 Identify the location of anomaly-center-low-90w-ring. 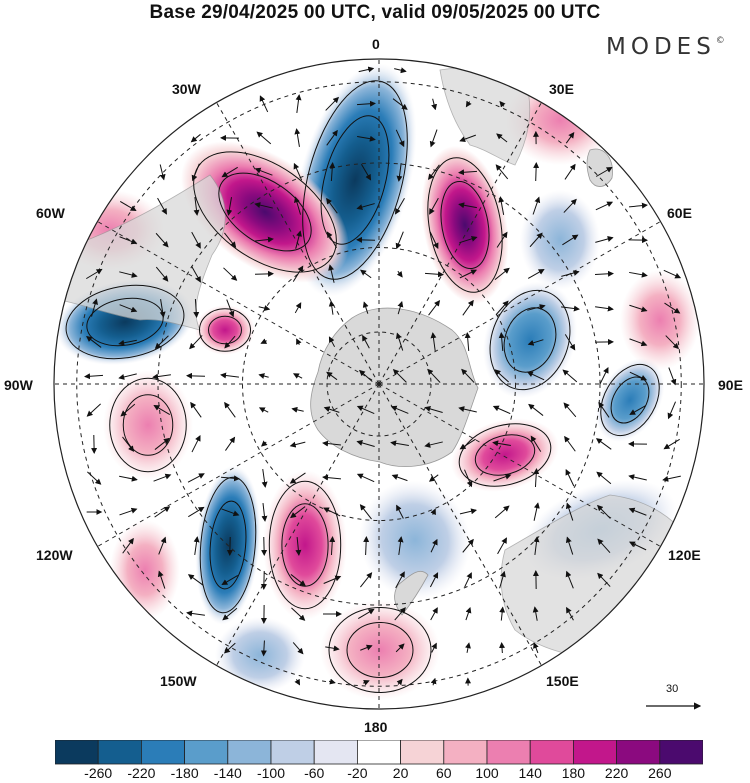
(560, 240).